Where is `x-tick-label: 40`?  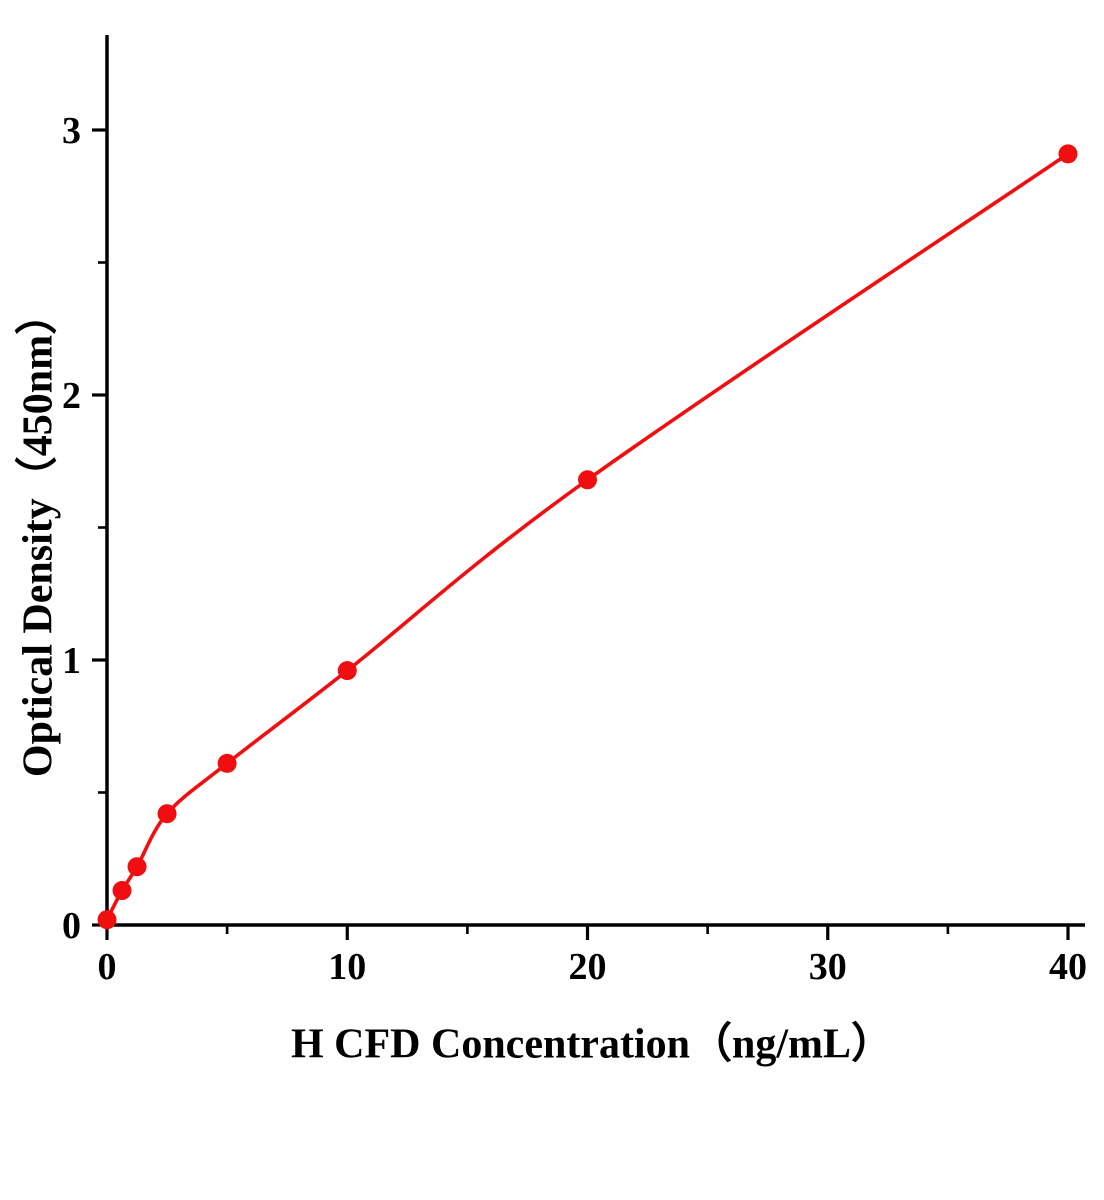
x-tick-label: 40 is located at coordinates (1068, 967).